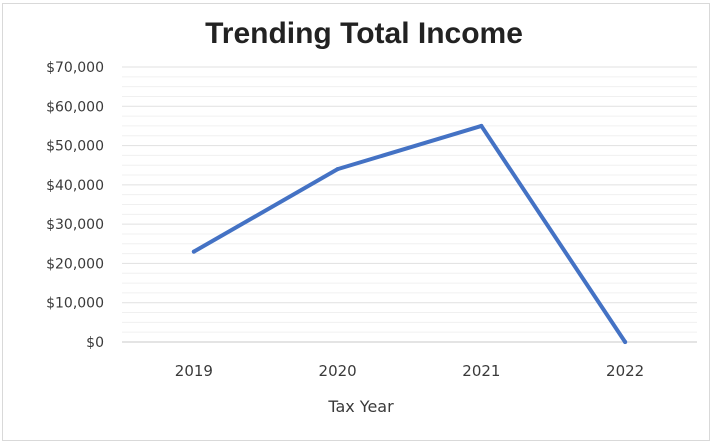 The height and width of the screenshot is (445, 714). What do you see at coordinates (481, 371) in the screenshot?
I see `x-tick-label: 2021` at bounding box center [481, 371].